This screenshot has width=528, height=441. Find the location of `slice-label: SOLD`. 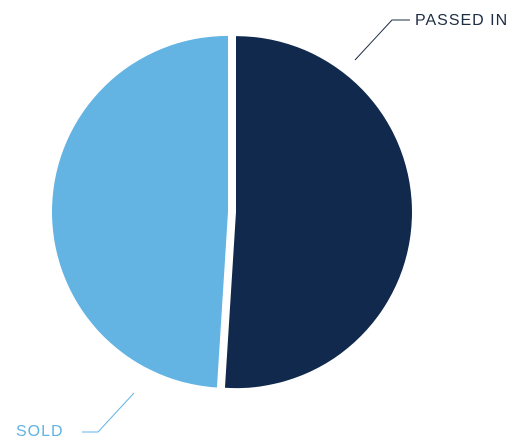

slice-label: SOLD is located at coordinates (40, 431).